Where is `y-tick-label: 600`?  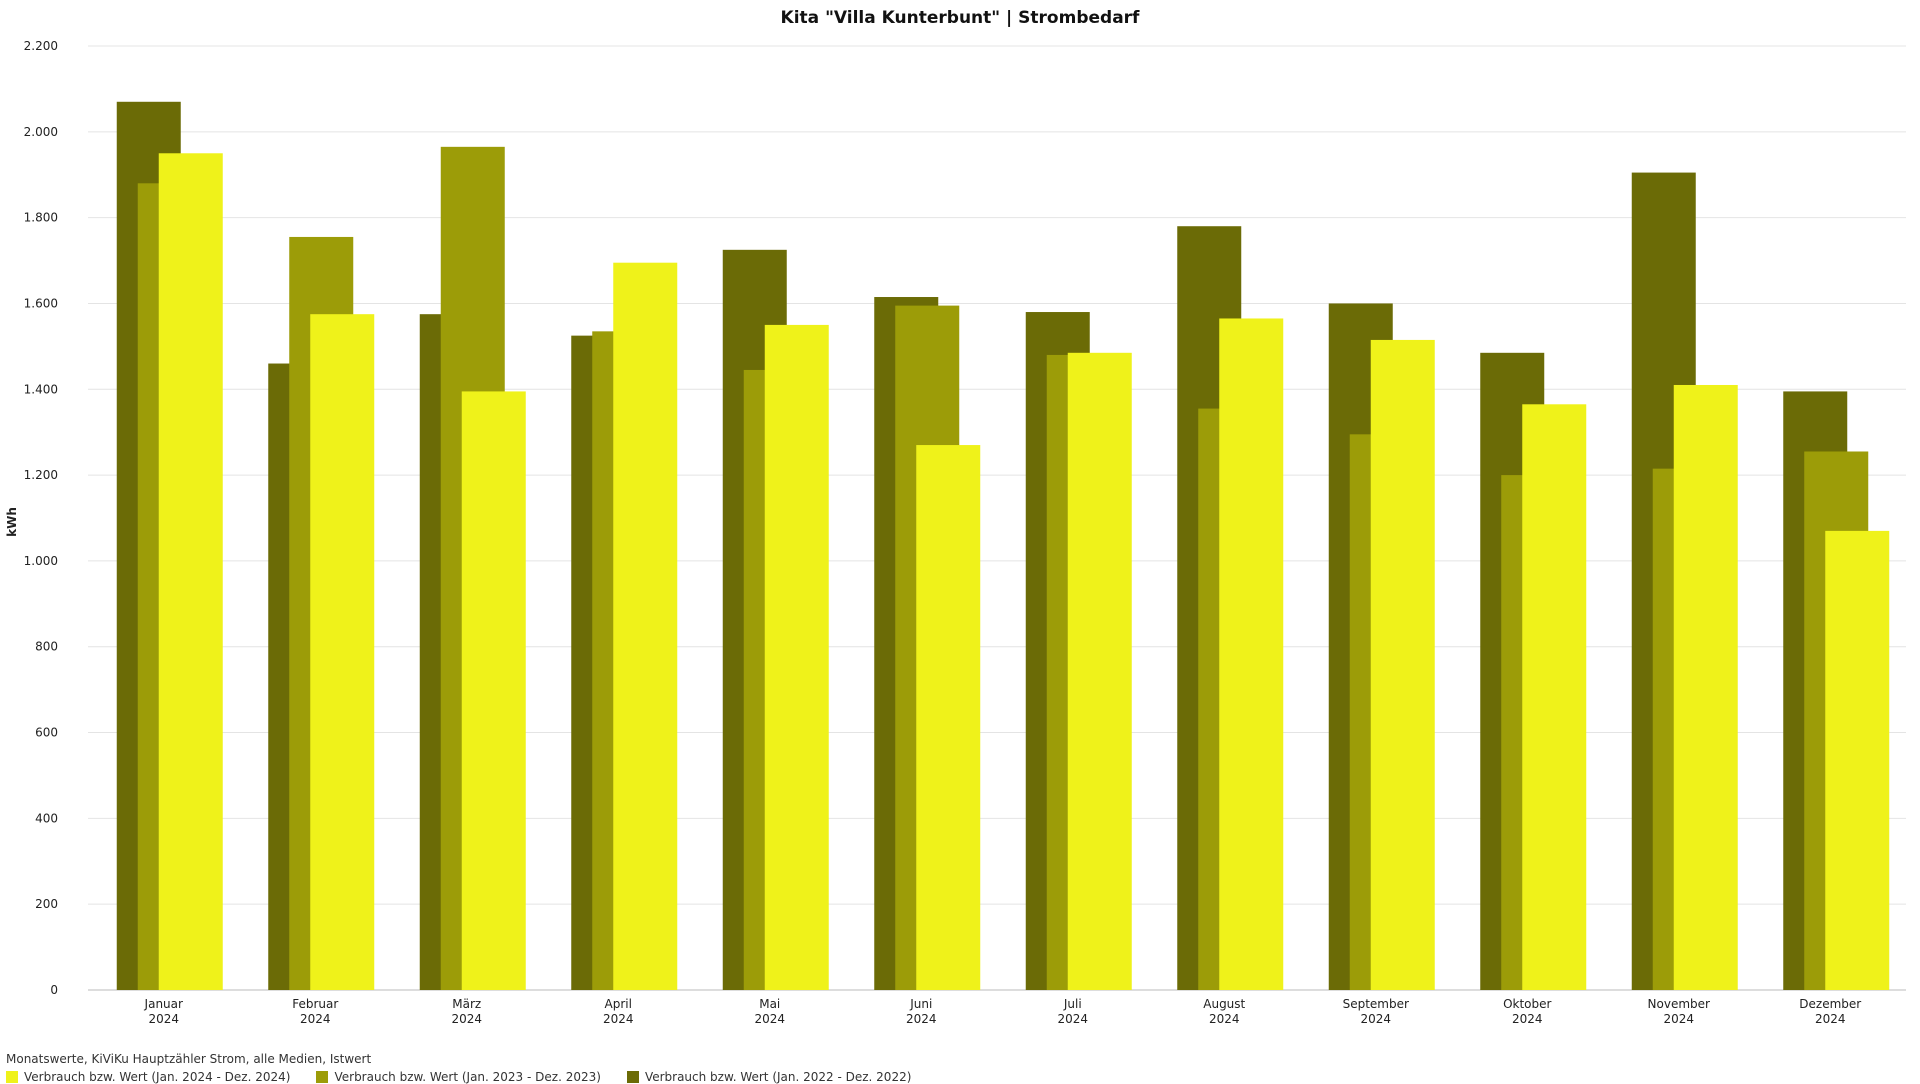
y-tick-label: 600 is located at coordinates (46, 733).